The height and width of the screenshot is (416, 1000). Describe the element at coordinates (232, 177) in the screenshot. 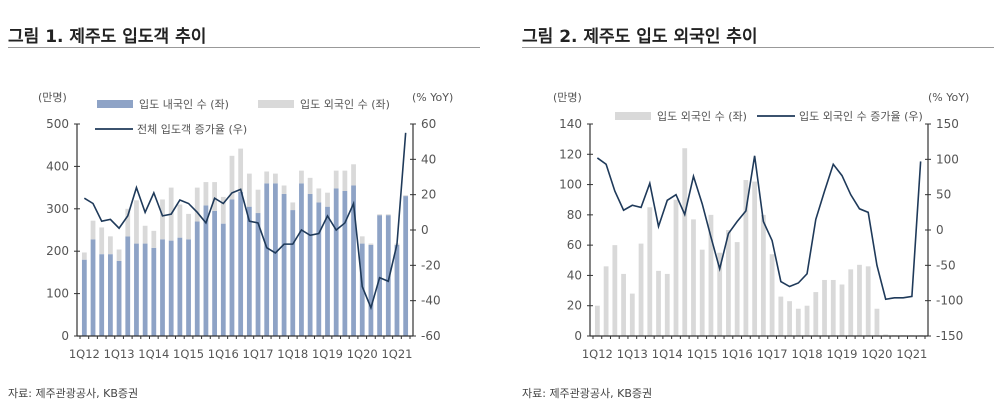

I see `chart1-bar-foreign-2Q16` at that location.